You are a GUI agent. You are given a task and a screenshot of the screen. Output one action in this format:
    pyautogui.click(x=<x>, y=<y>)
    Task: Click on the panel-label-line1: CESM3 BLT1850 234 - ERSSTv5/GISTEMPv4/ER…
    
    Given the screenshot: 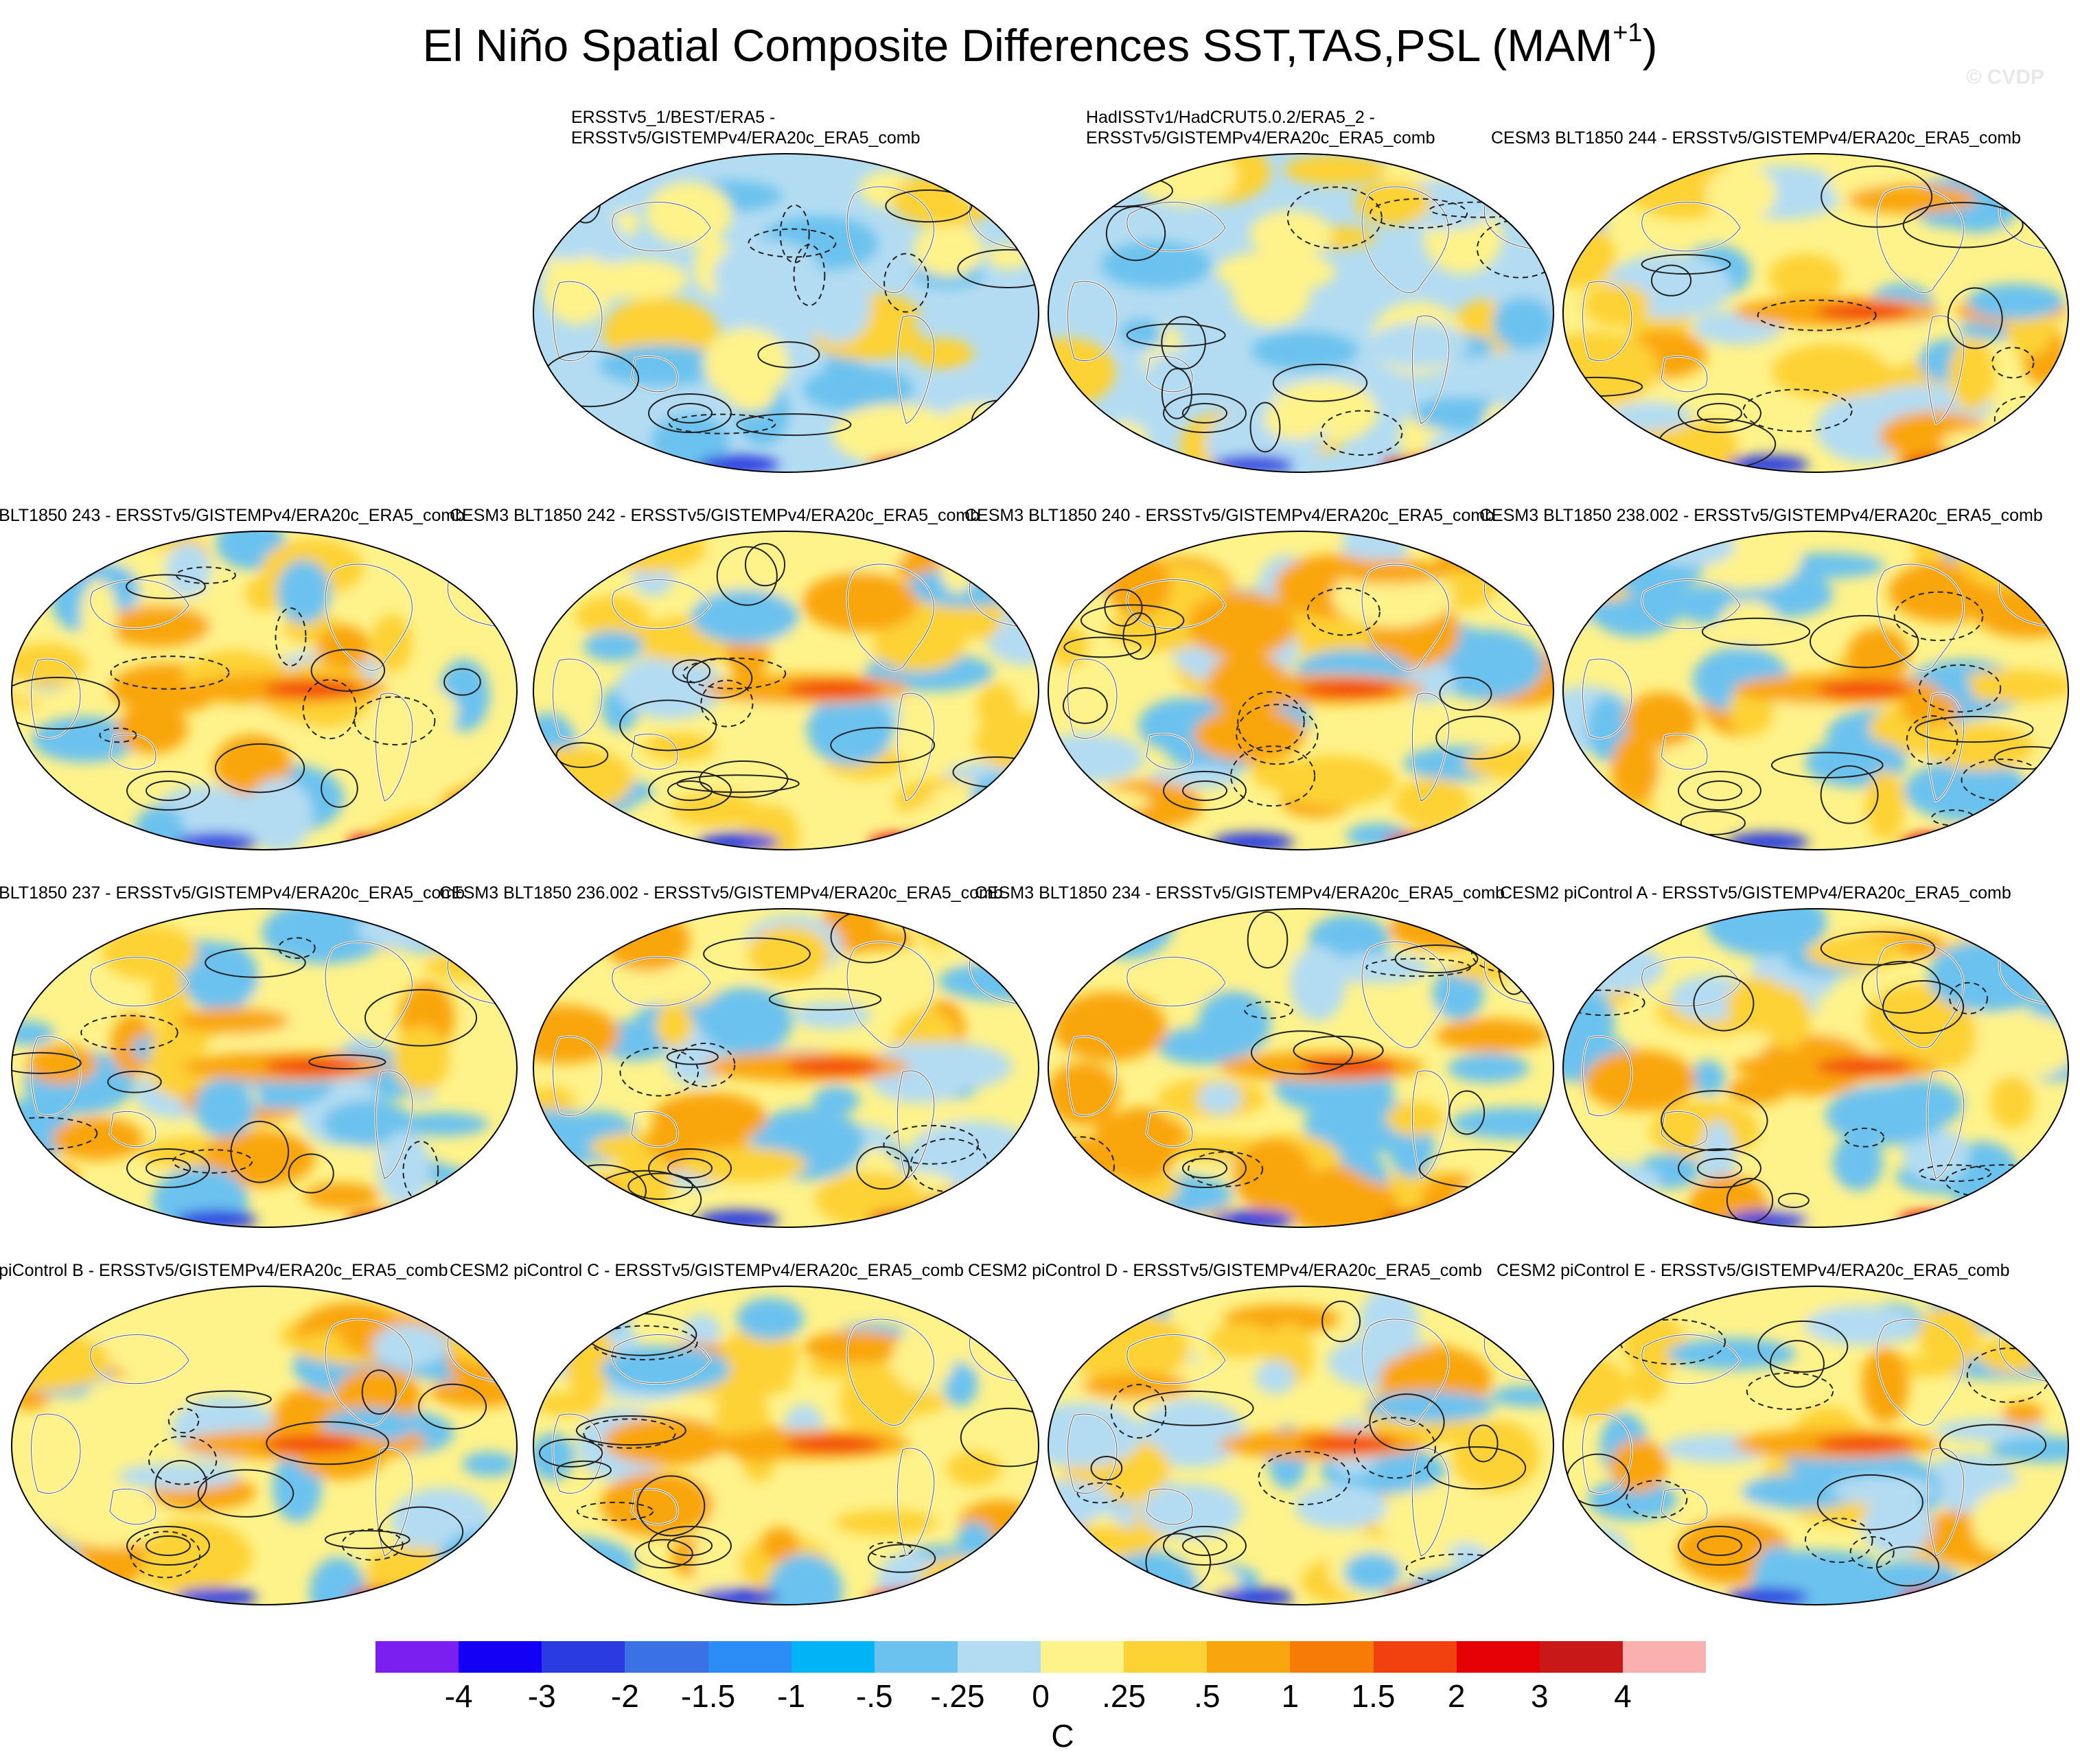 What is the action you would take?
    pyautogui.click(x=1240, y=893)
    